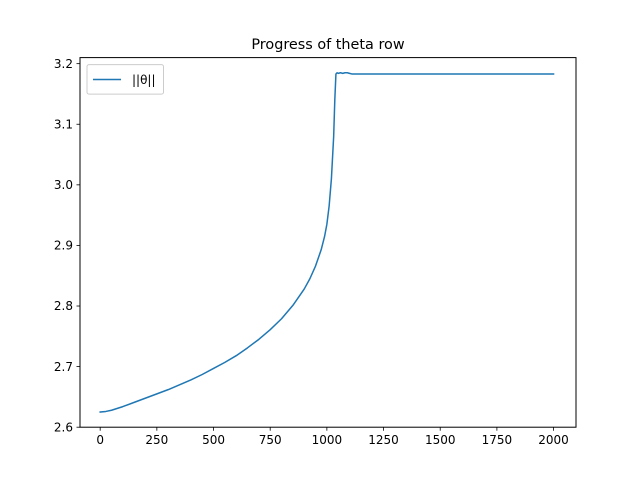 This screenshot has height=480, width=640. I want to click on y-tick-label: 3.1, so click(63, 124).